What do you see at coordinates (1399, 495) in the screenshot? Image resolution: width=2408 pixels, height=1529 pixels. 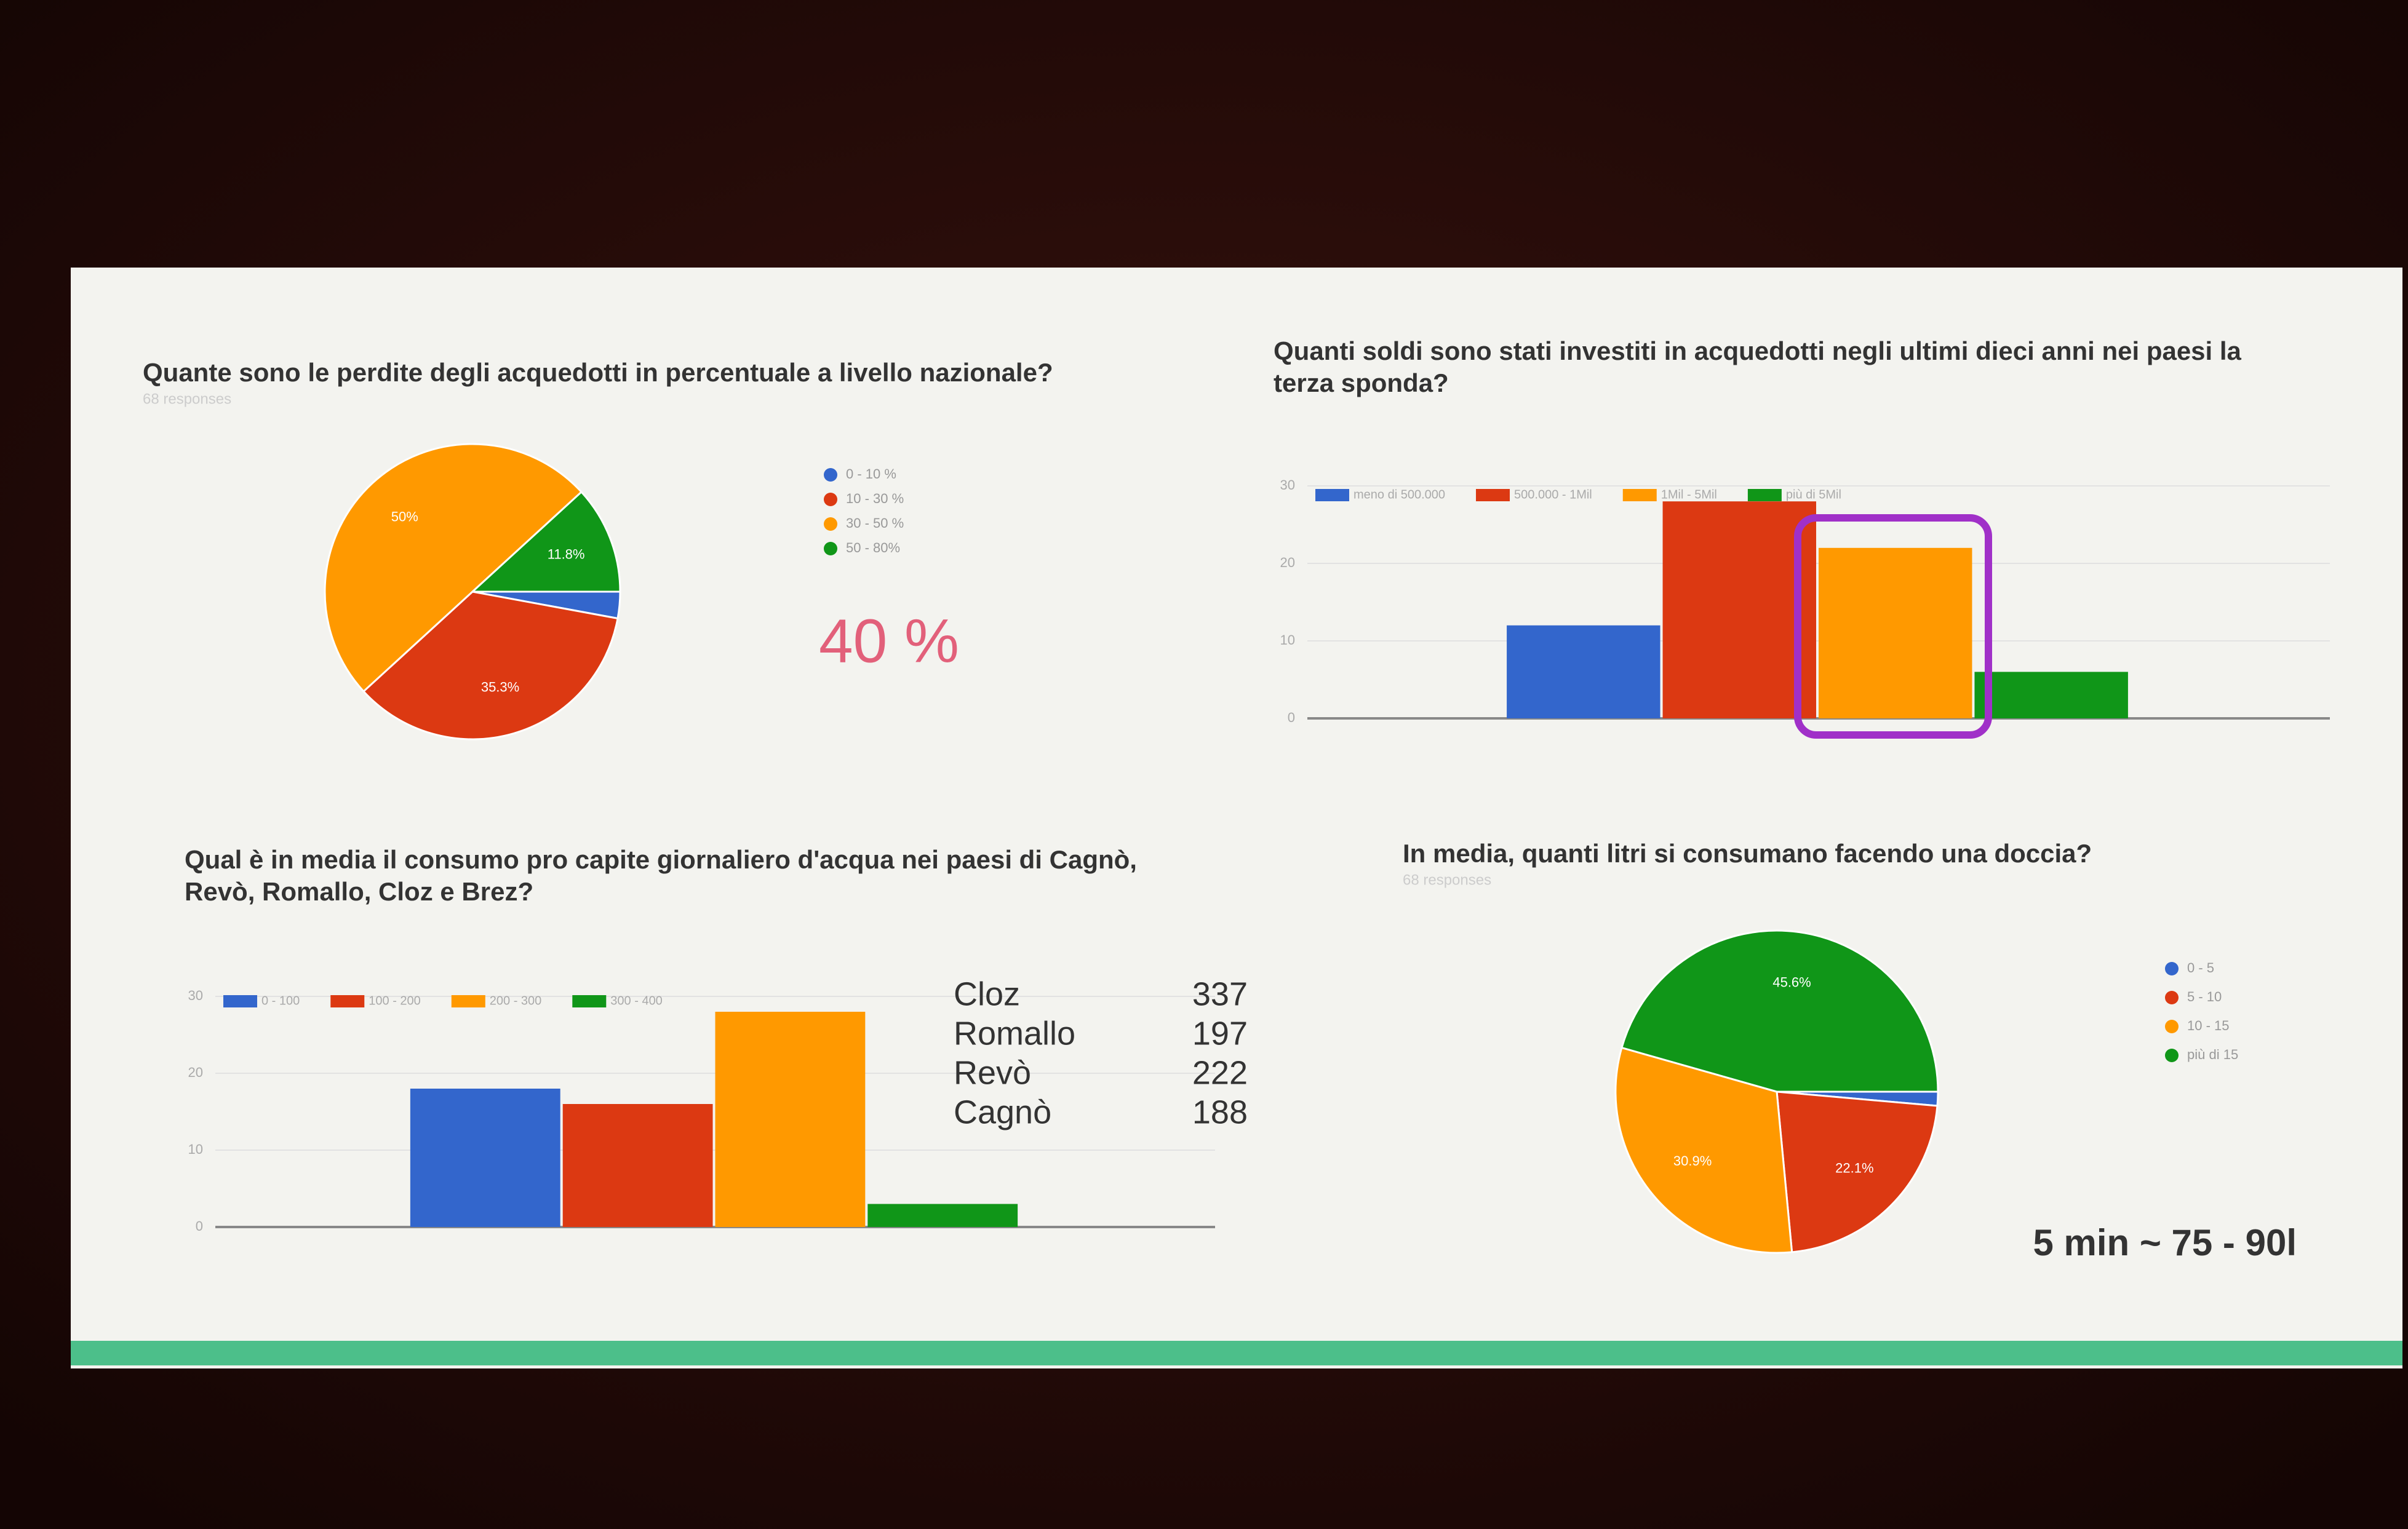 I see `legend-label: meno di 500.000` at bounding box center [1399, 495].